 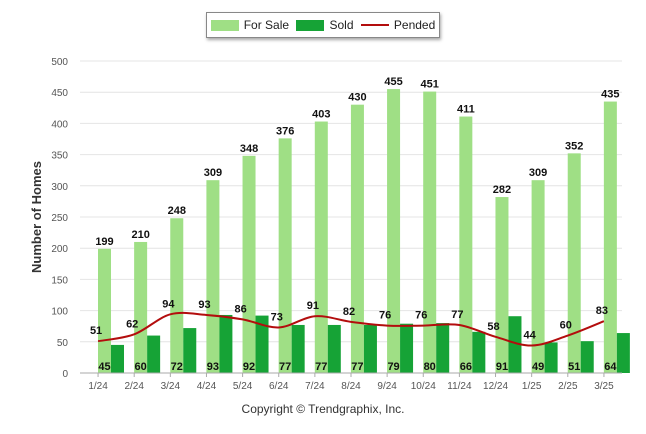 What do you see at coordinates (224, 25) in the screenshot?
I see `legend-swatch-for-sale` at bounding box center [224, 25].